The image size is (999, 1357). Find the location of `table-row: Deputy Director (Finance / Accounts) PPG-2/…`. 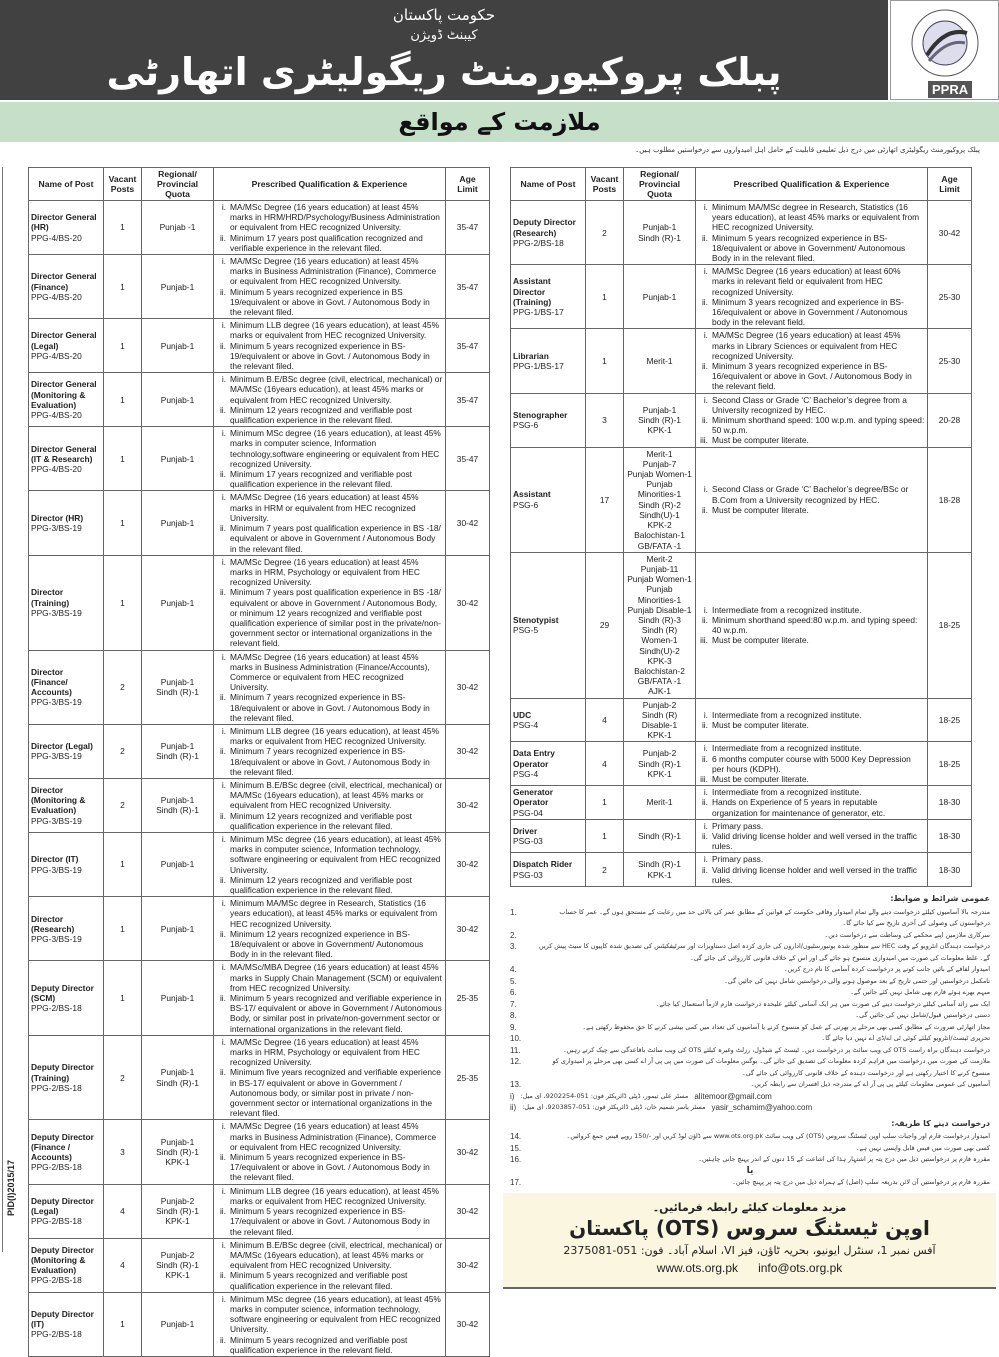

table-row: Deputy Director (Finance / Accounts) PPG-2/… is located at coordinates (259, 1152).